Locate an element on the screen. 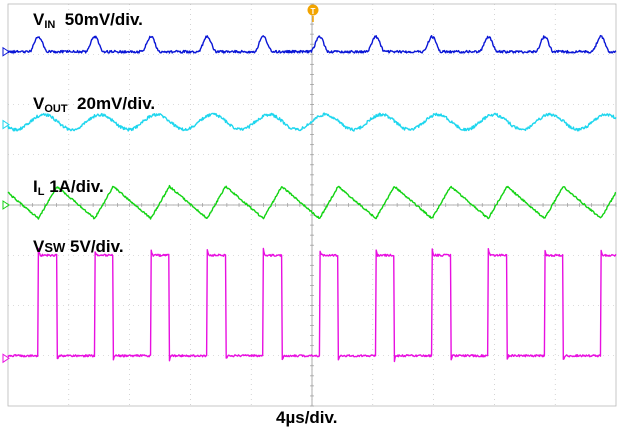 The image size is (617, 437). trigger-marker: T is located at coordinates (313, 13).